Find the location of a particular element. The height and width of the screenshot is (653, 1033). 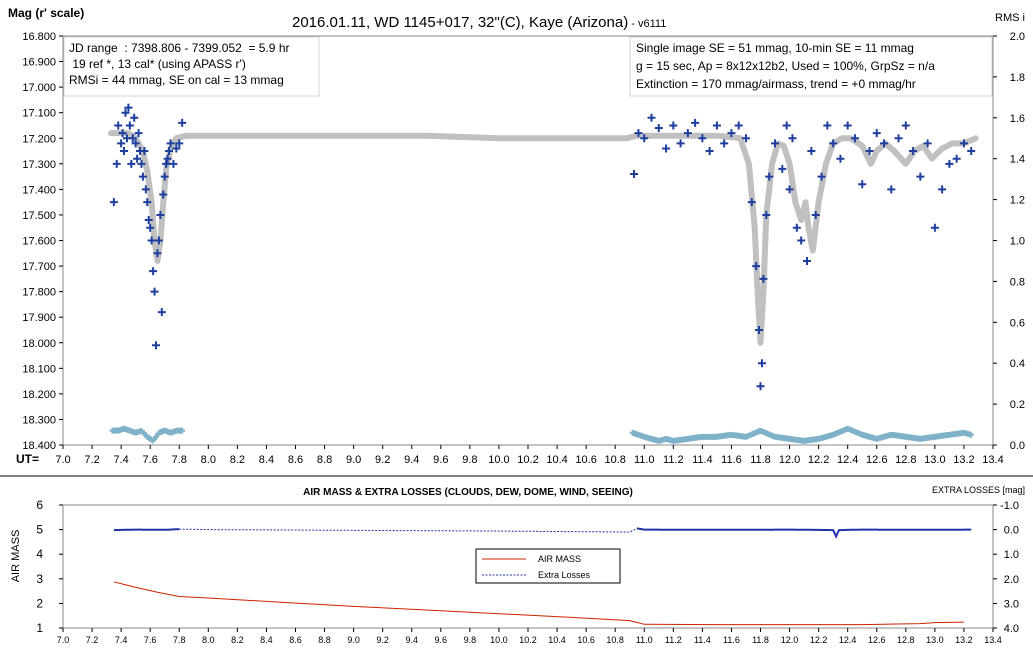

bottom-x-tick-label: 9.4 is located at coordinates (411, 640).